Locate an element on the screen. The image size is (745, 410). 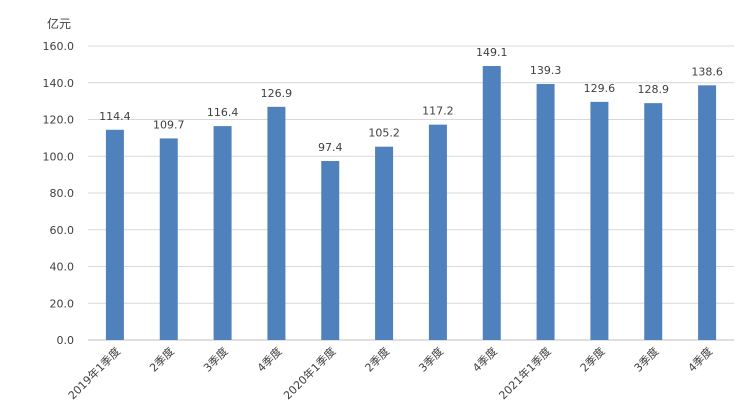
y-tick-label: 40.0 is located at coordinates (62, 267).